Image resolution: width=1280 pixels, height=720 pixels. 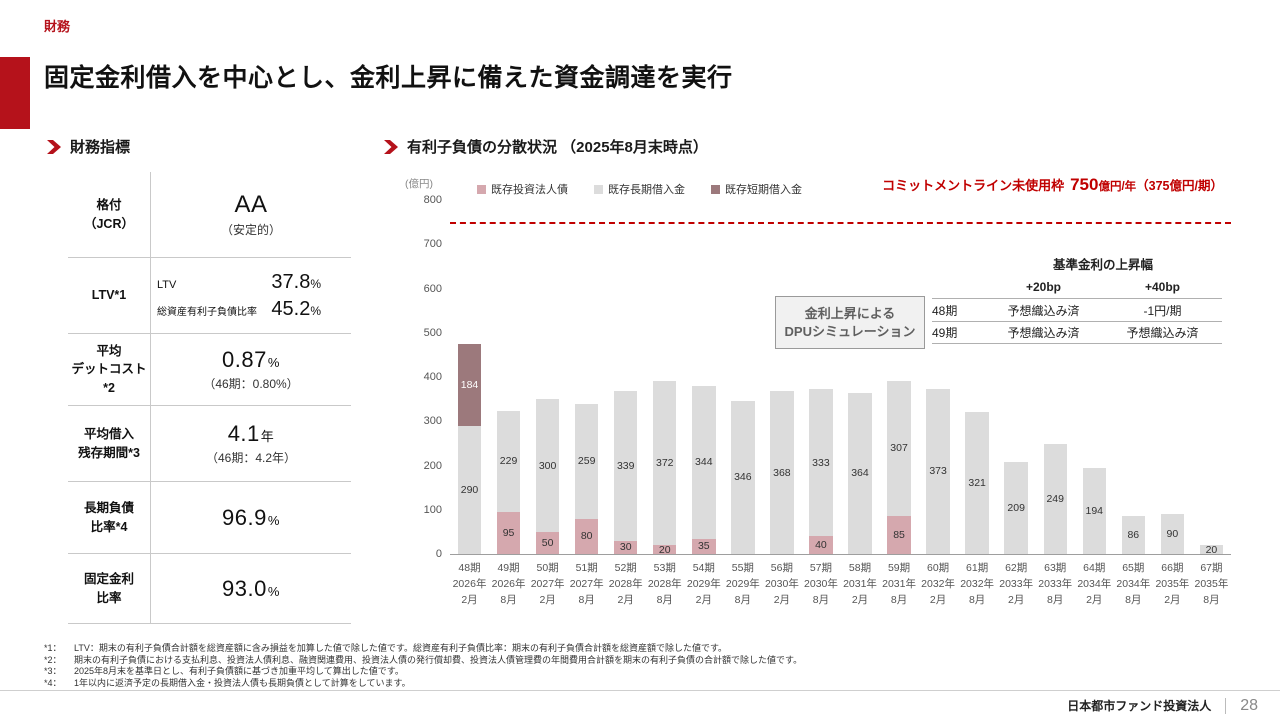 I want to click on y-tick-label: 400, so click(x=432, y=377).